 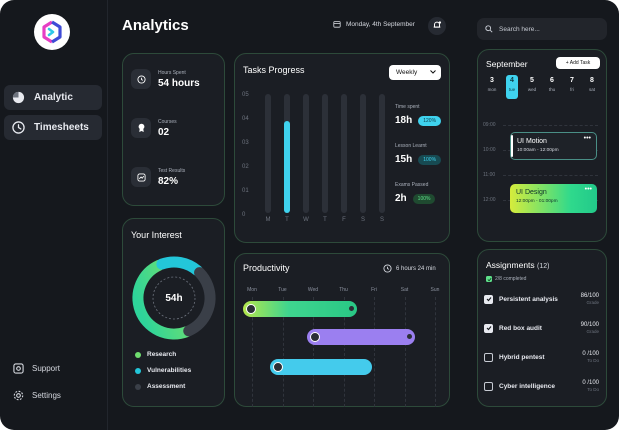 I want to click on assignments-count: (12), so click(x=543, y=266).